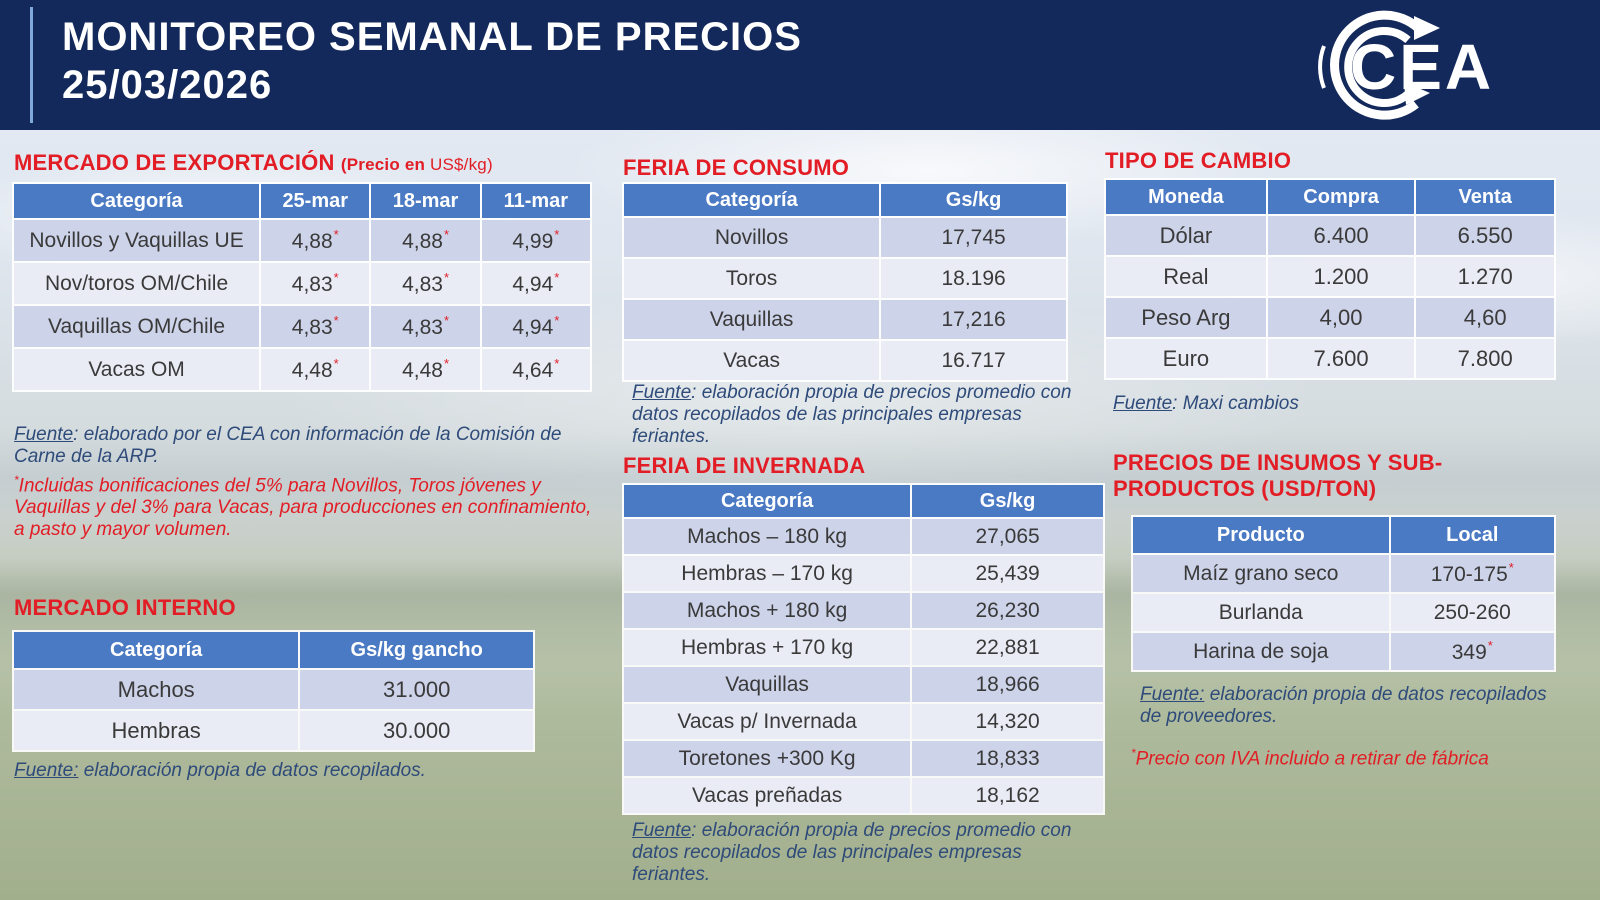  I want to click on cell-value: 4,88, so click(422, 241).